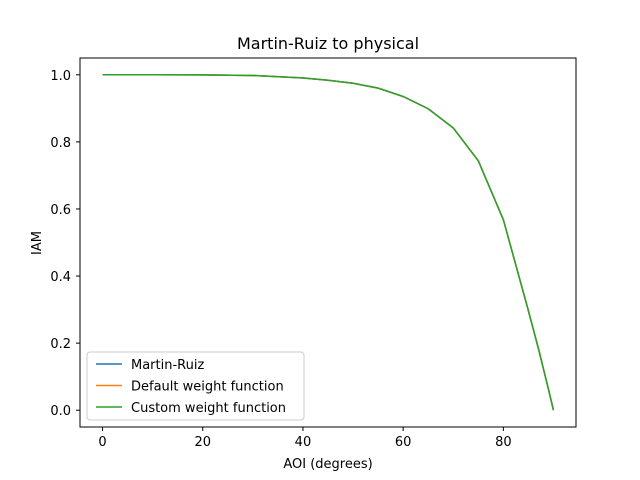 The image size is (640, 480). Describe the element at coordinates (303, 442) in the screenshot. I see `x-tick-label: 40` at that location.